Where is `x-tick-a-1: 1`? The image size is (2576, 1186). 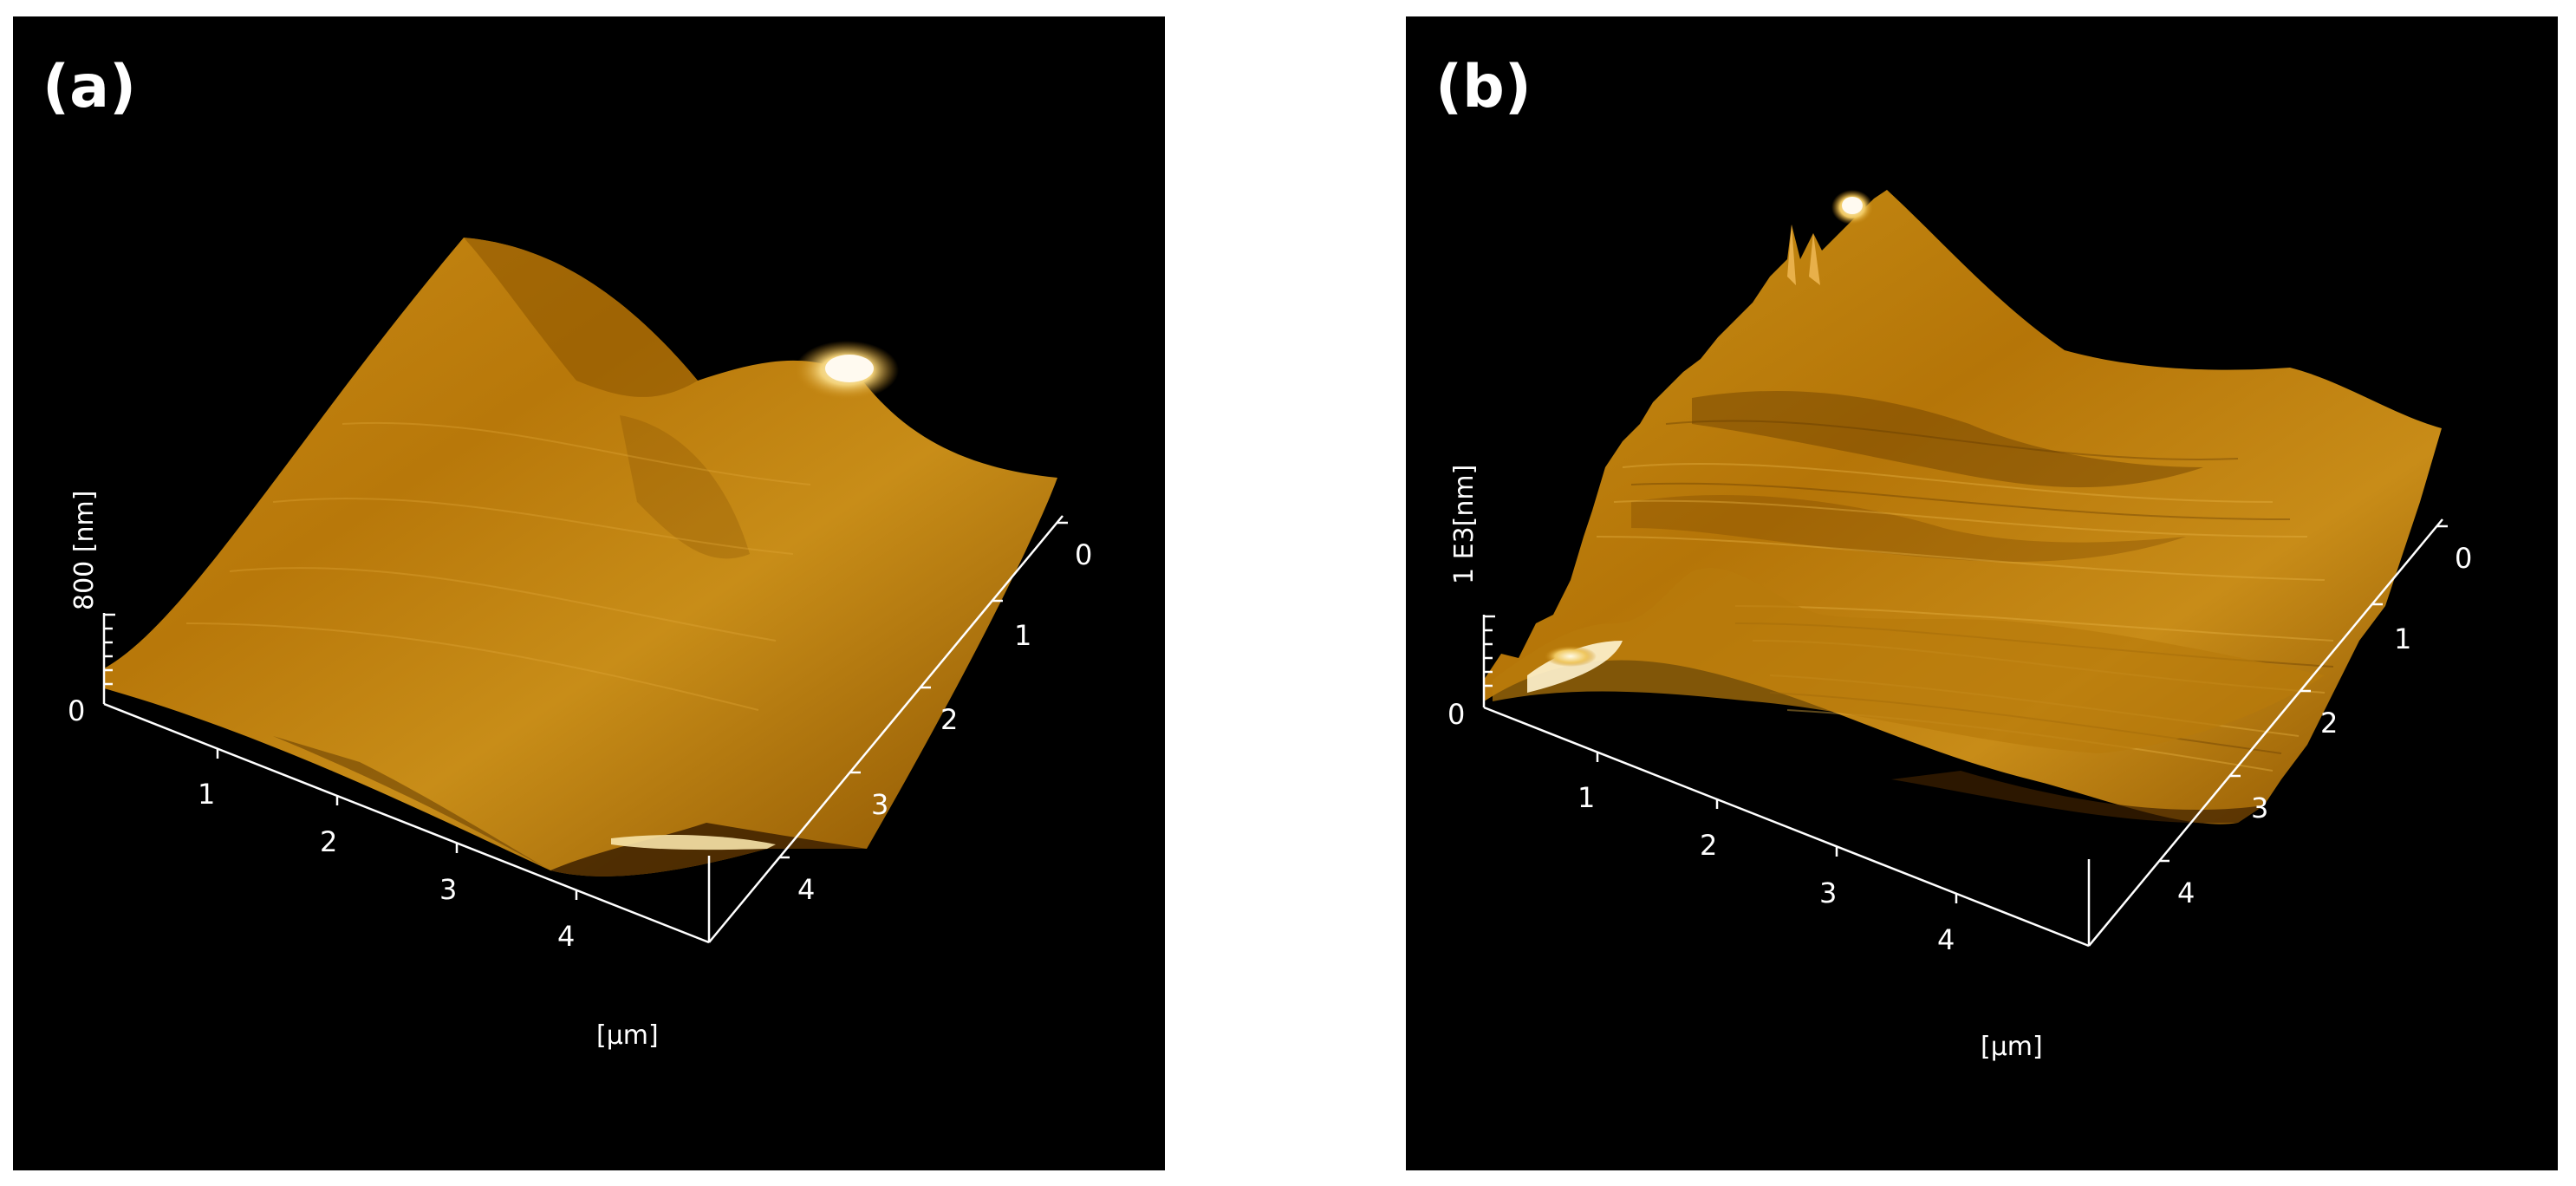 x-tick-a-1: 1 is located at coordinates (206, 794).